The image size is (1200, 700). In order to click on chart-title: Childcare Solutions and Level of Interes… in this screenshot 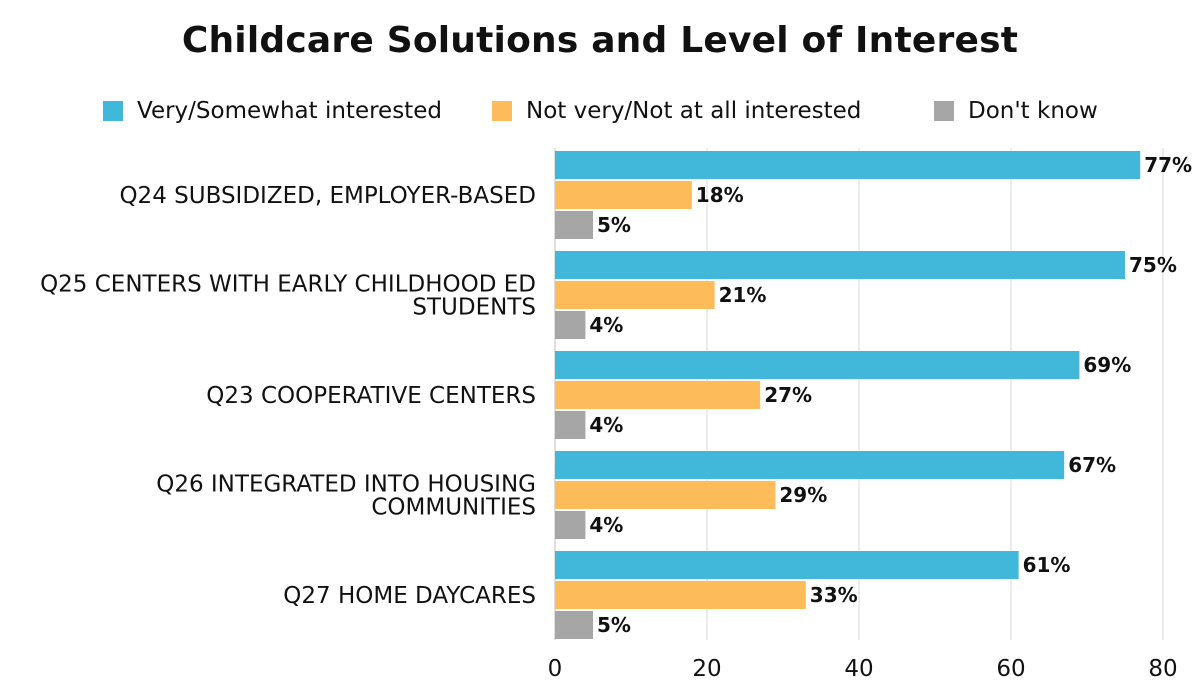, I will do `click(600, 40)`.